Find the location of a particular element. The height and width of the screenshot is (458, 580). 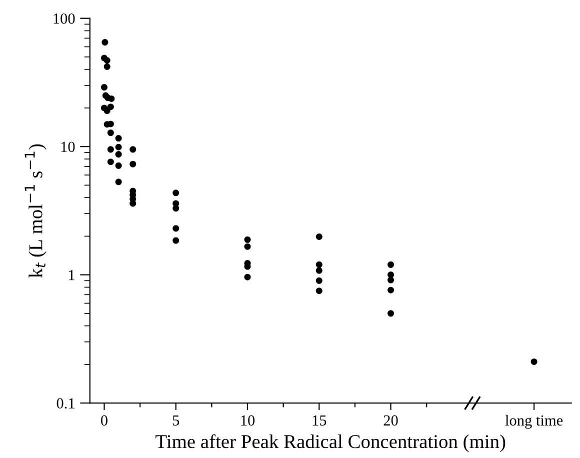

x-axis-title: Time after Peak Radical Concentration (min) is located at coordinates (331, 443).